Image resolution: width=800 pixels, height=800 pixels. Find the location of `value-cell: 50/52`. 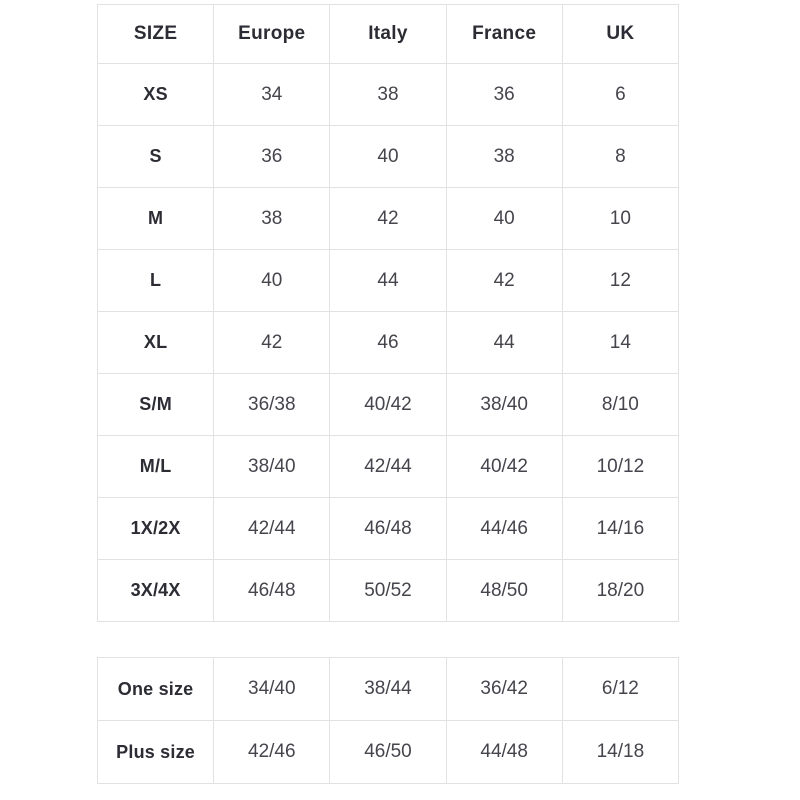

value-cell: 50/52 is located at coordinates (388, 590).